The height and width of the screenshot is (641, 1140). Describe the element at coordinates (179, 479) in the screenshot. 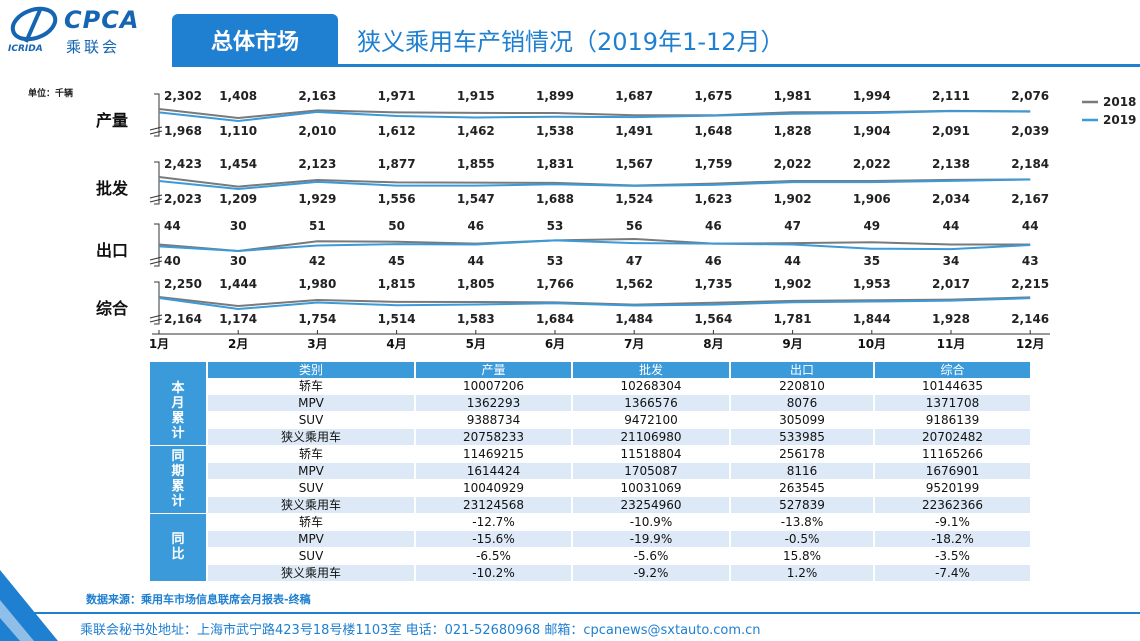

I see `table-group-label: 同期累计` at that location.